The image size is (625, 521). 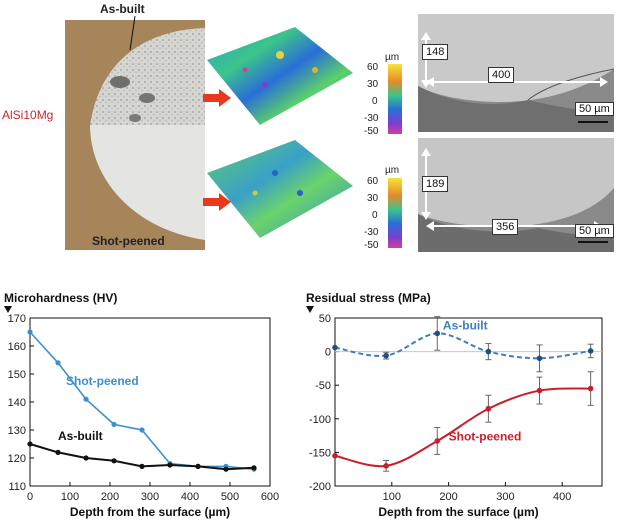 I want to click on micrograph-shot-peened-graphic, so click(x=516, y=195).